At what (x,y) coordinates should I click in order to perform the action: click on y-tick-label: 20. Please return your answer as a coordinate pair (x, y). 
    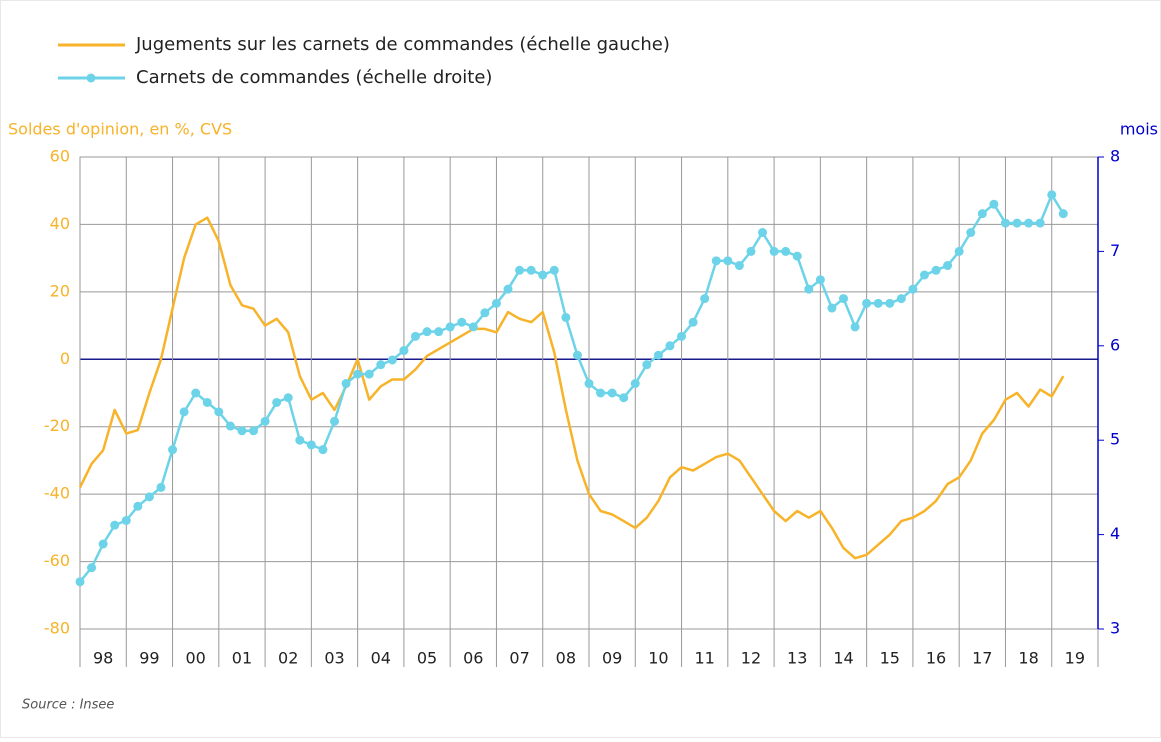
    Looking at the image, I should click on (60, 290).